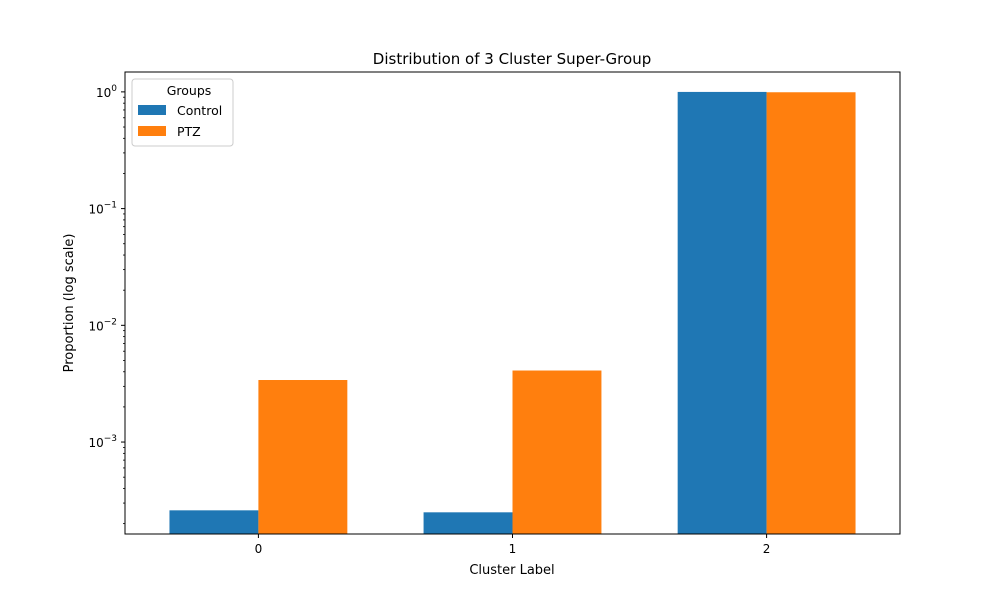 Image resolution: width=1000 pixels, height=605 pixels. What do you see at coordinates (69, 303) in the screenshot?
I see `y-axis-label: Proportion (log scale)` at bounding box center [69, 303].